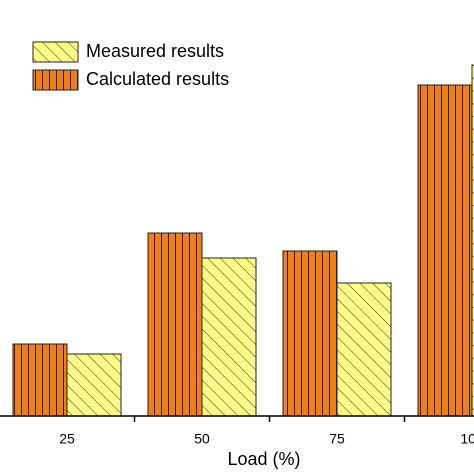  I want to click on legend-label: Measured results, so click(155, 51).